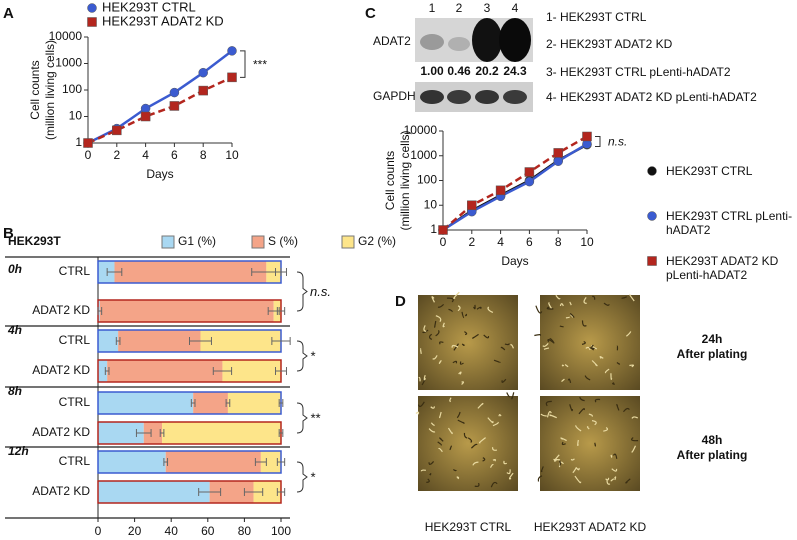 The image size is (797, 540). What do you see at coordinates (558, 242) in the screenshot?
I see `x-tick-label: 8` at bounding box center [558, 242].